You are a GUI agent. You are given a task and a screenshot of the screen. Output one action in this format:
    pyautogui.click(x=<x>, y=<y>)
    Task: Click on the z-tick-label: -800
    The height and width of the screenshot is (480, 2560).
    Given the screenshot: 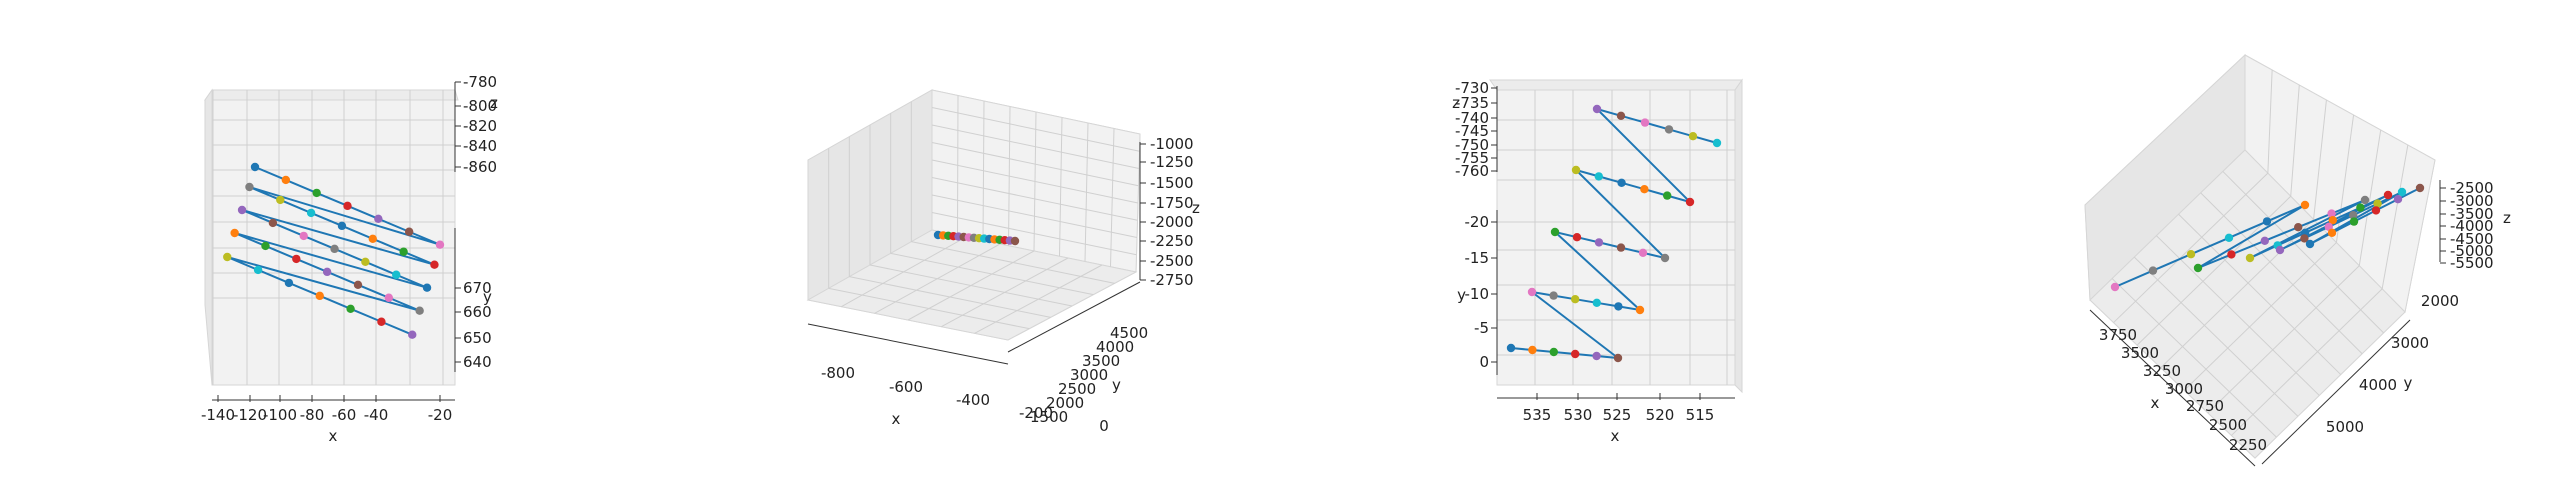 What is the action you would take?
    pyautogui.click(x=480, y=106)
    